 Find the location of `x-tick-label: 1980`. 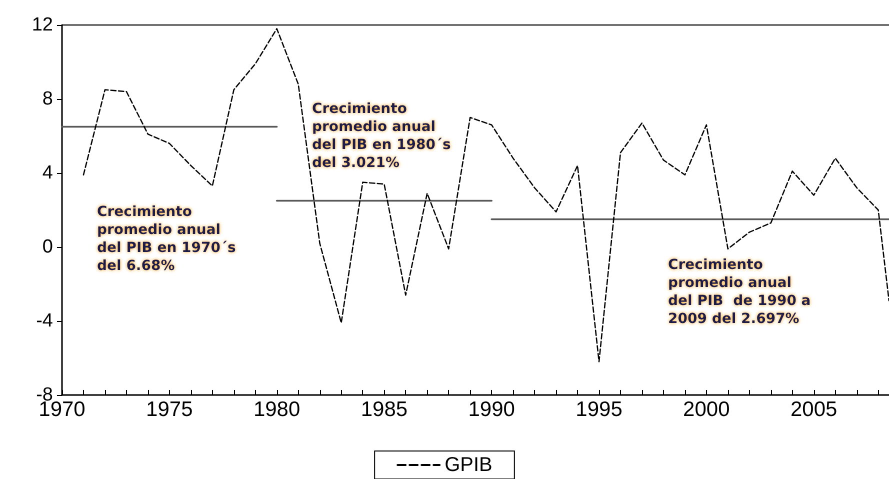

x-tick-label: 1980 is located at coordinates (276, 409).